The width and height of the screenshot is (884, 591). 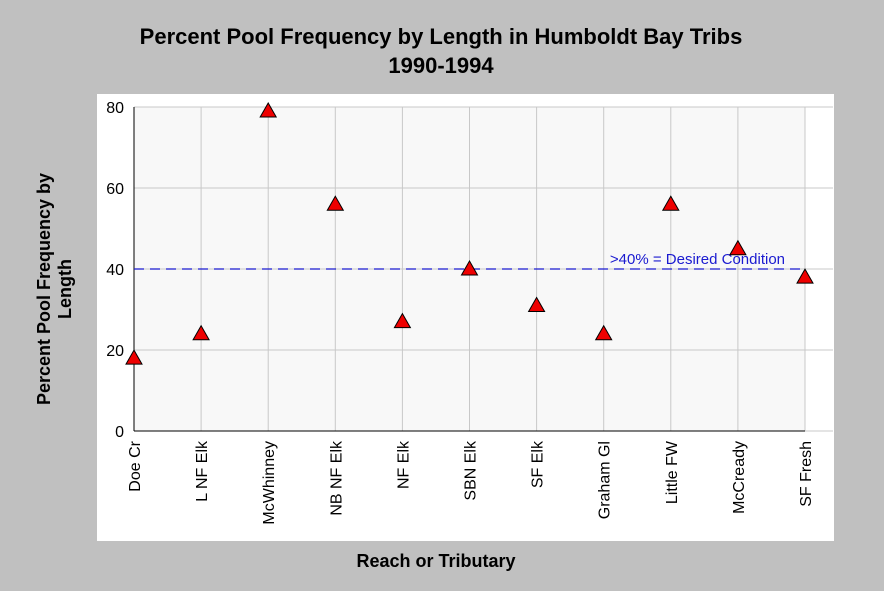 I want to click on x-tick-label: Little FW, so click(x=672, y=472).